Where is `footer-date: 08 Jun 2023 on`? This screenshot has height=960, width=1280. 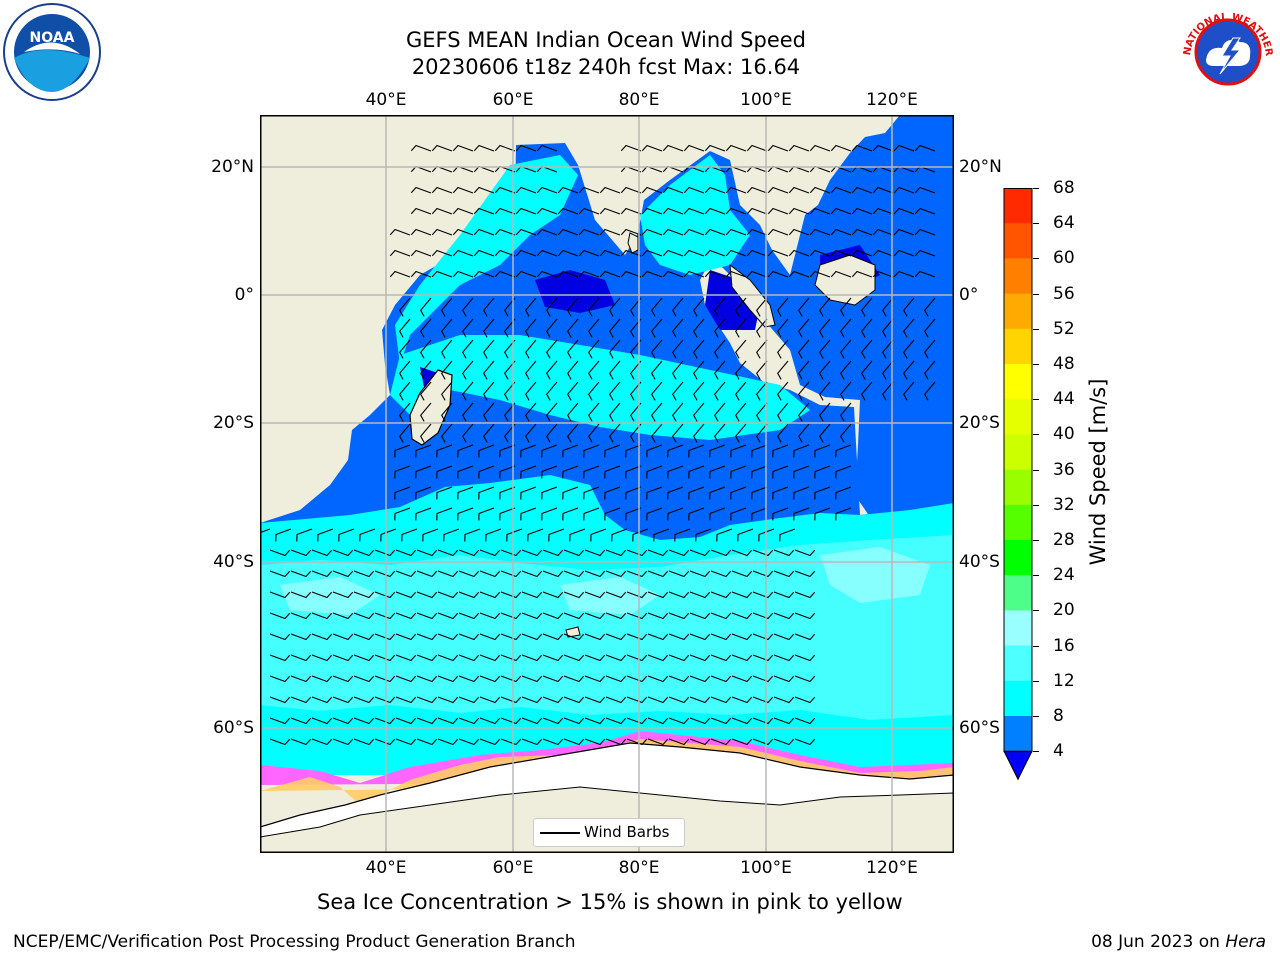
footer-date: 08 Jun 2023 on is located at coordinates (1158, 942).